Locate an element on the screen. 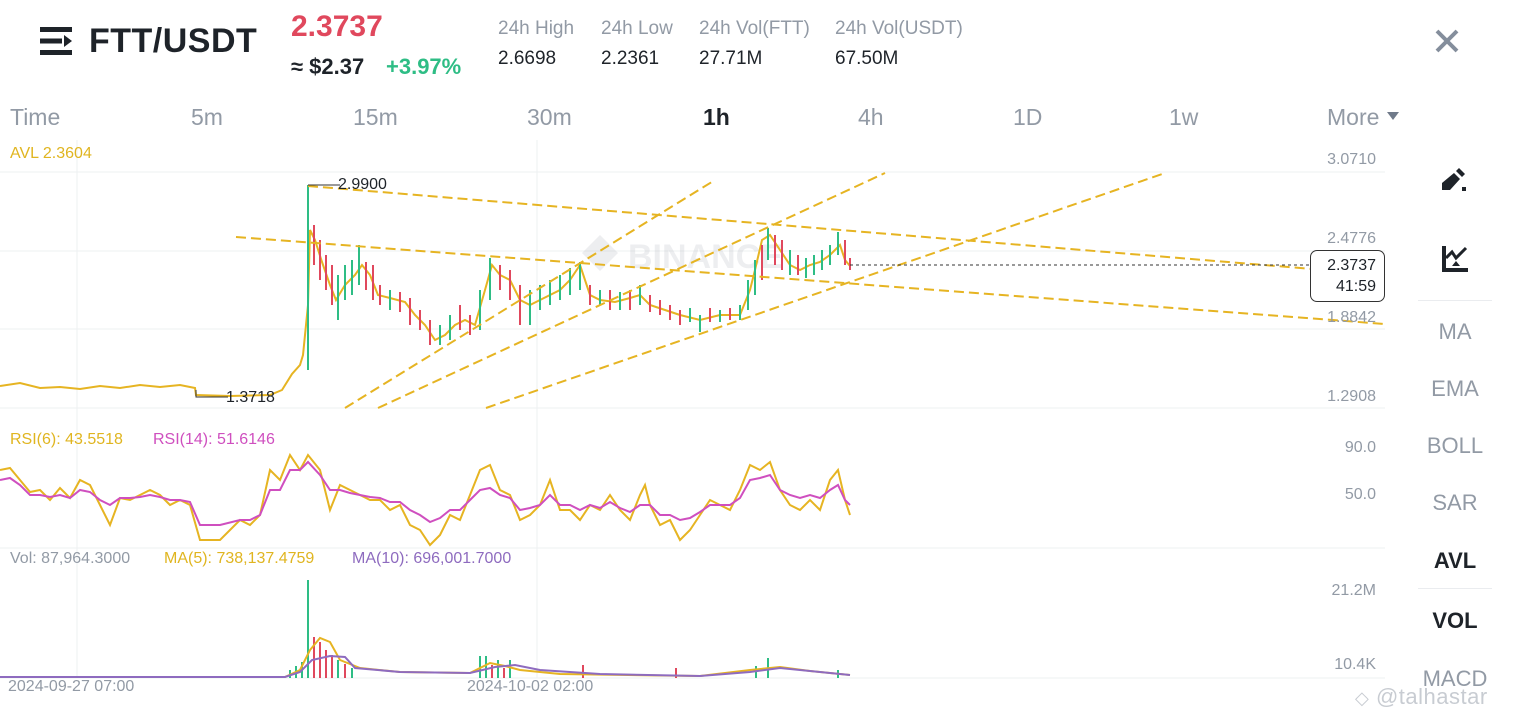 The height and width of the screenshot is (720, 1520). price-axis-label: 2.4776 is located at coordinates (1351, 238).